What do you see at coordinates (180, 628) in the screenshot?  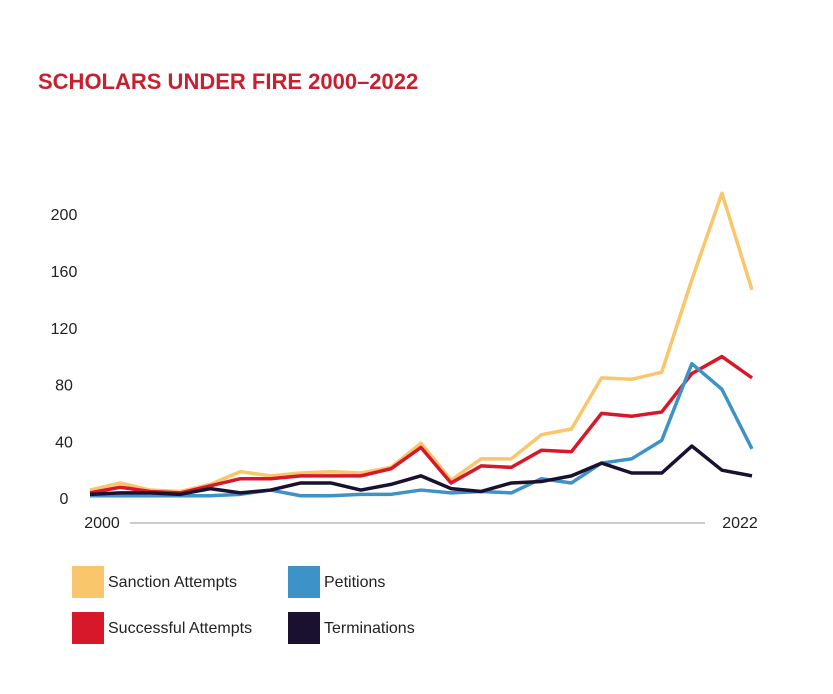 I see `legend-label: Successful Attempts` at bounding box center [180, 628].